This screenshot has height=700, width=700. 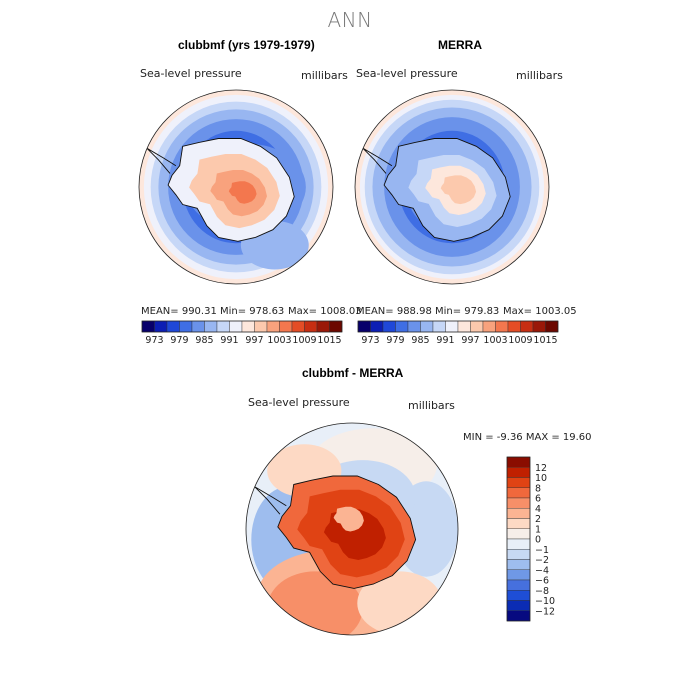 What do you see at coordinates (470, 340) in the screenshot?
I see `panel2-colorbar-tick-label-4: 997` at bounding box center [470, 340].